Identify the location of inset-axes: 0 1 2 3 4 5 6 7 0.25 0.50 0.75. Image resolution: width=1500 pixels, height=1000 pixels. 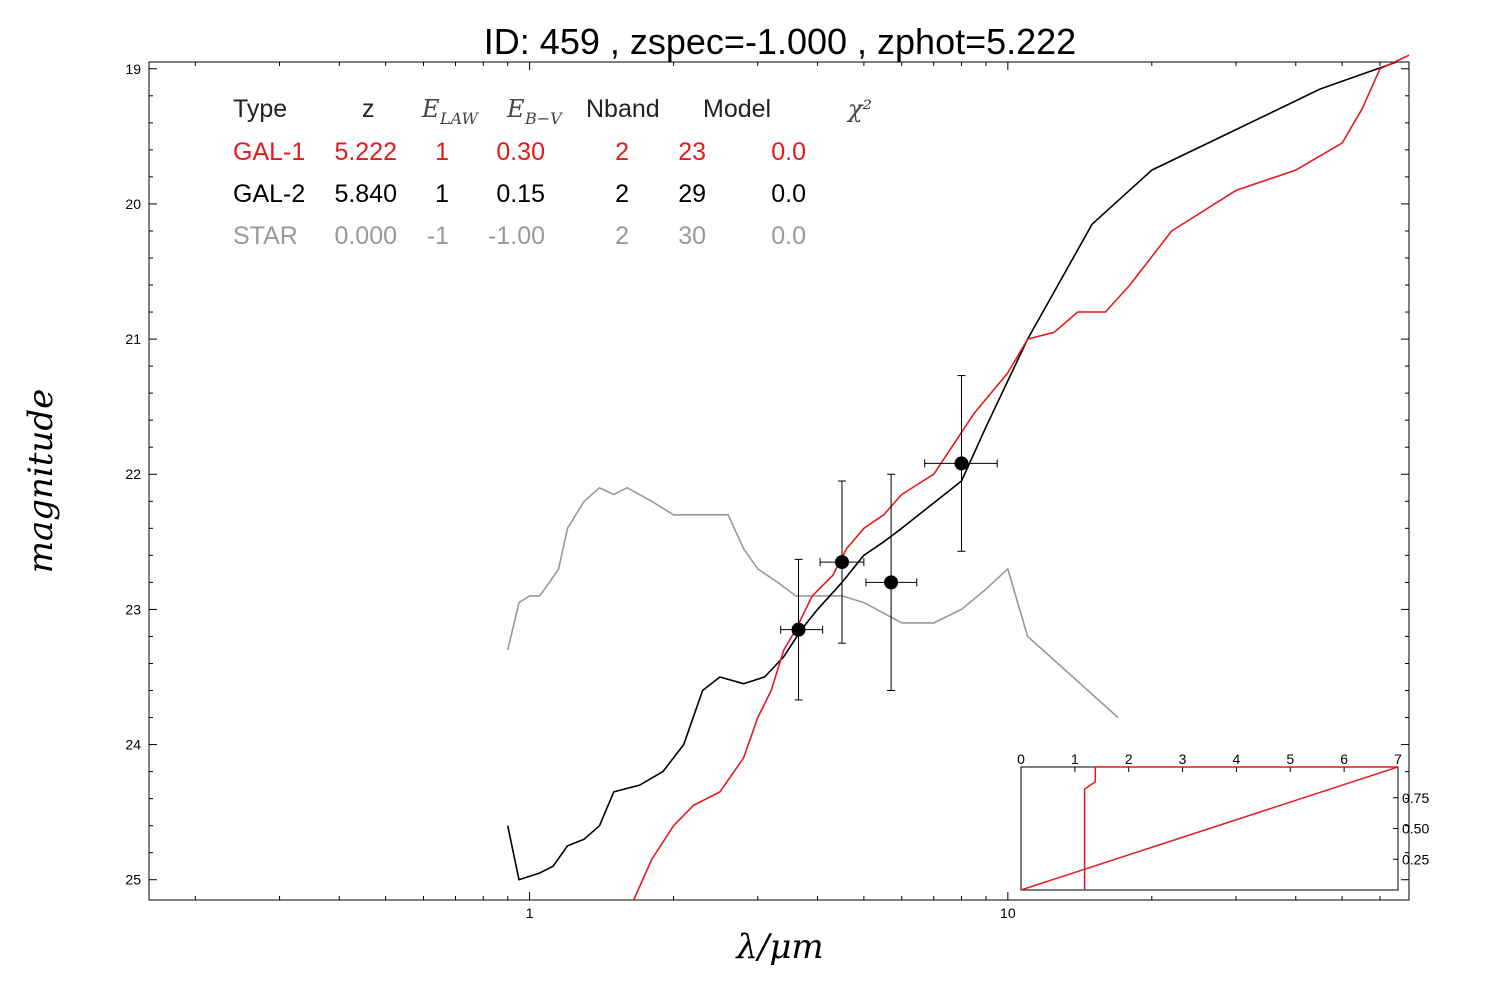
(1223, 809).